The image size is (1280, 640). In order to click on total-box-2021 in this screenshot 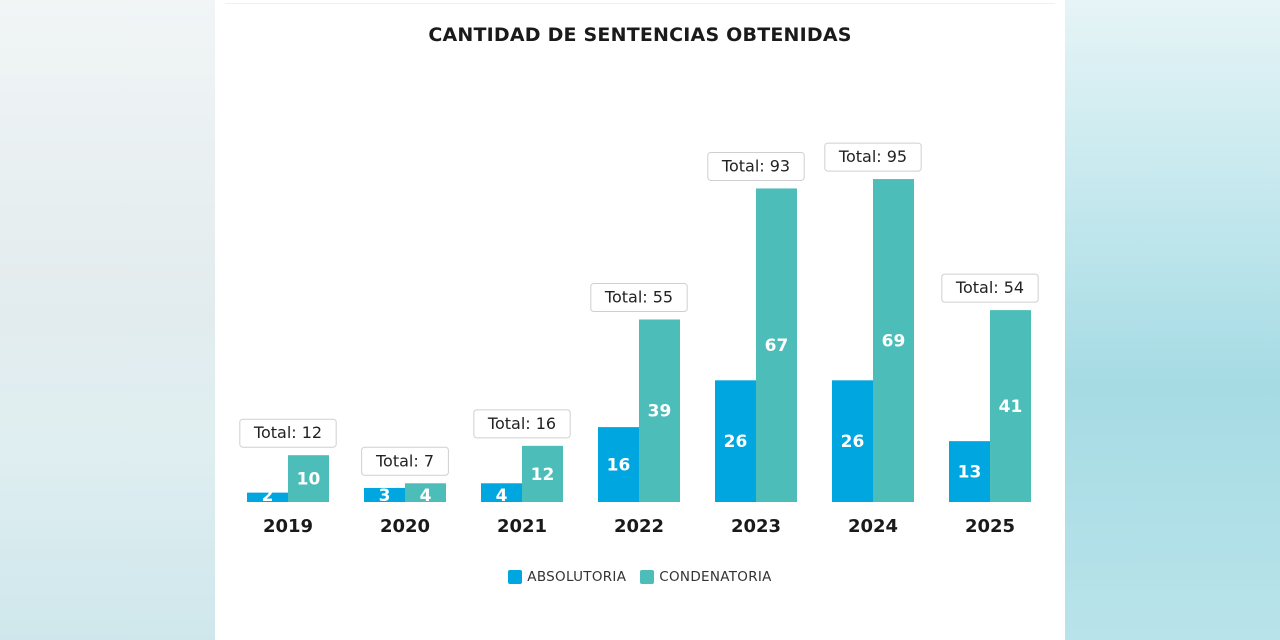, I will do `click(522, 424)`.